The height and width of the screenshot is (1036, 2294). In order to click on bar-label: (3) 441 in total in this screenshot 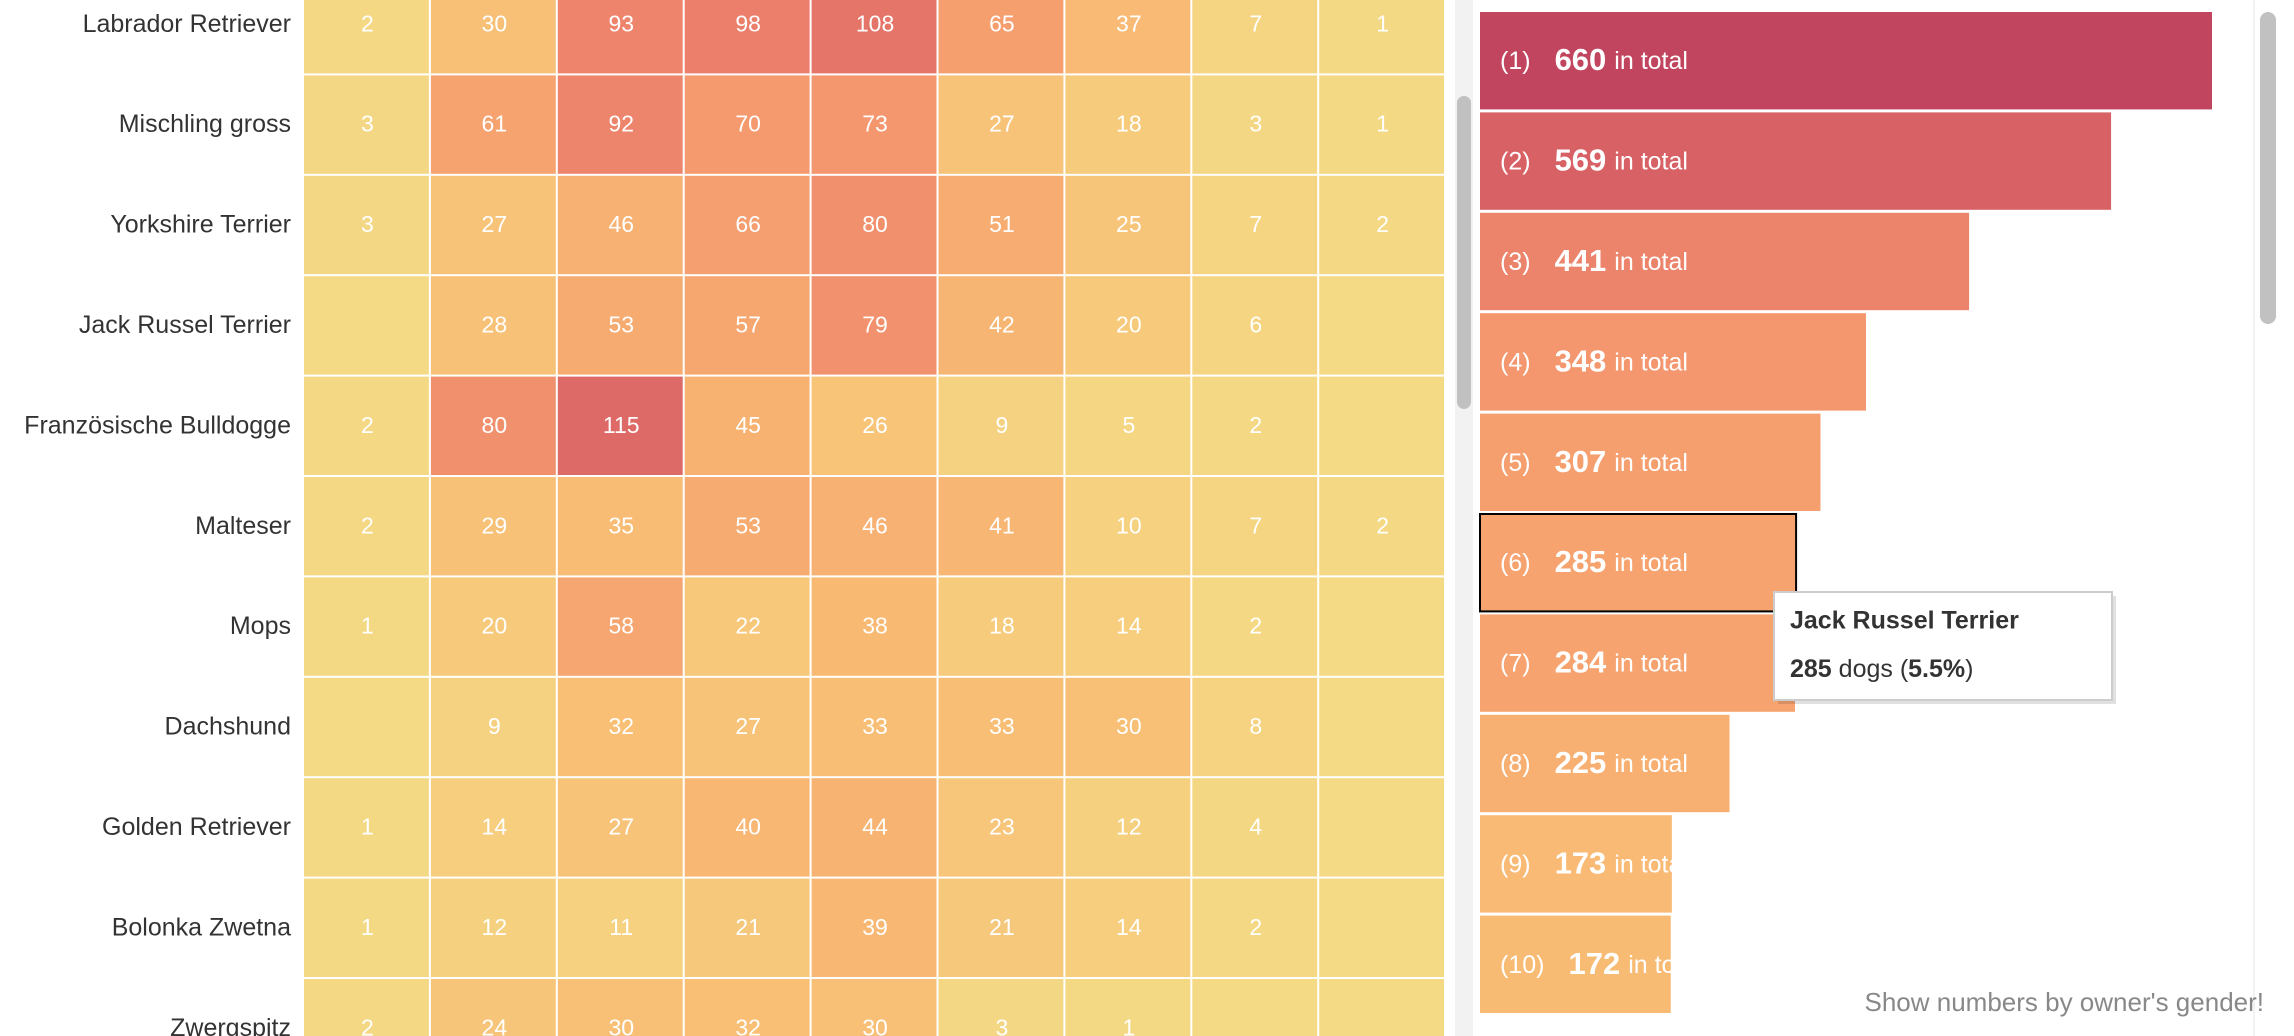, I will do `click(1594, 260)`.